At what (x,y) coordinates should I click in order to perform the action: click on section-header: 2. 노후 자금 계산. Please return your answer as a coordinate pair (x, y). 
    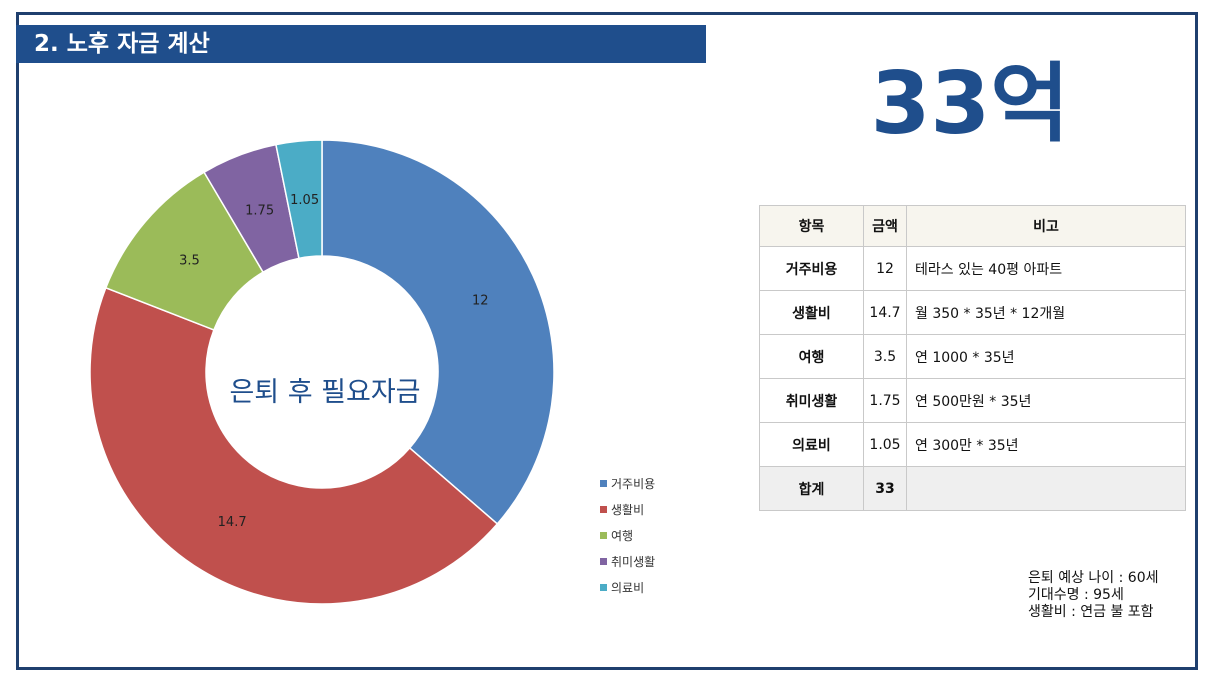
    Looking at the image, I should click on (361, 44).